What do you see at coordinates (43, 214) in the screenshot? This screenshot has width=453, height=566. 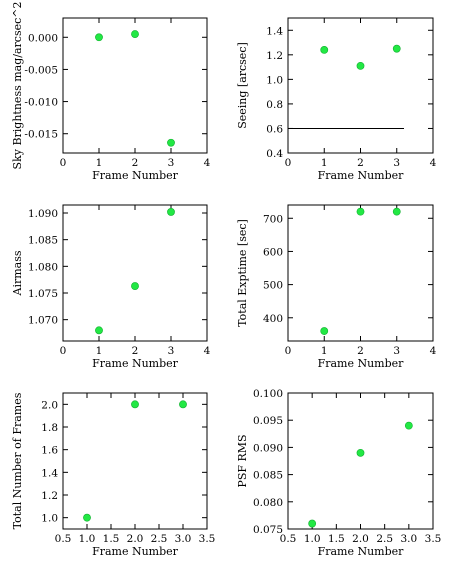 I see `y-tick-label: 1.090` at bounding box center [43, 214].